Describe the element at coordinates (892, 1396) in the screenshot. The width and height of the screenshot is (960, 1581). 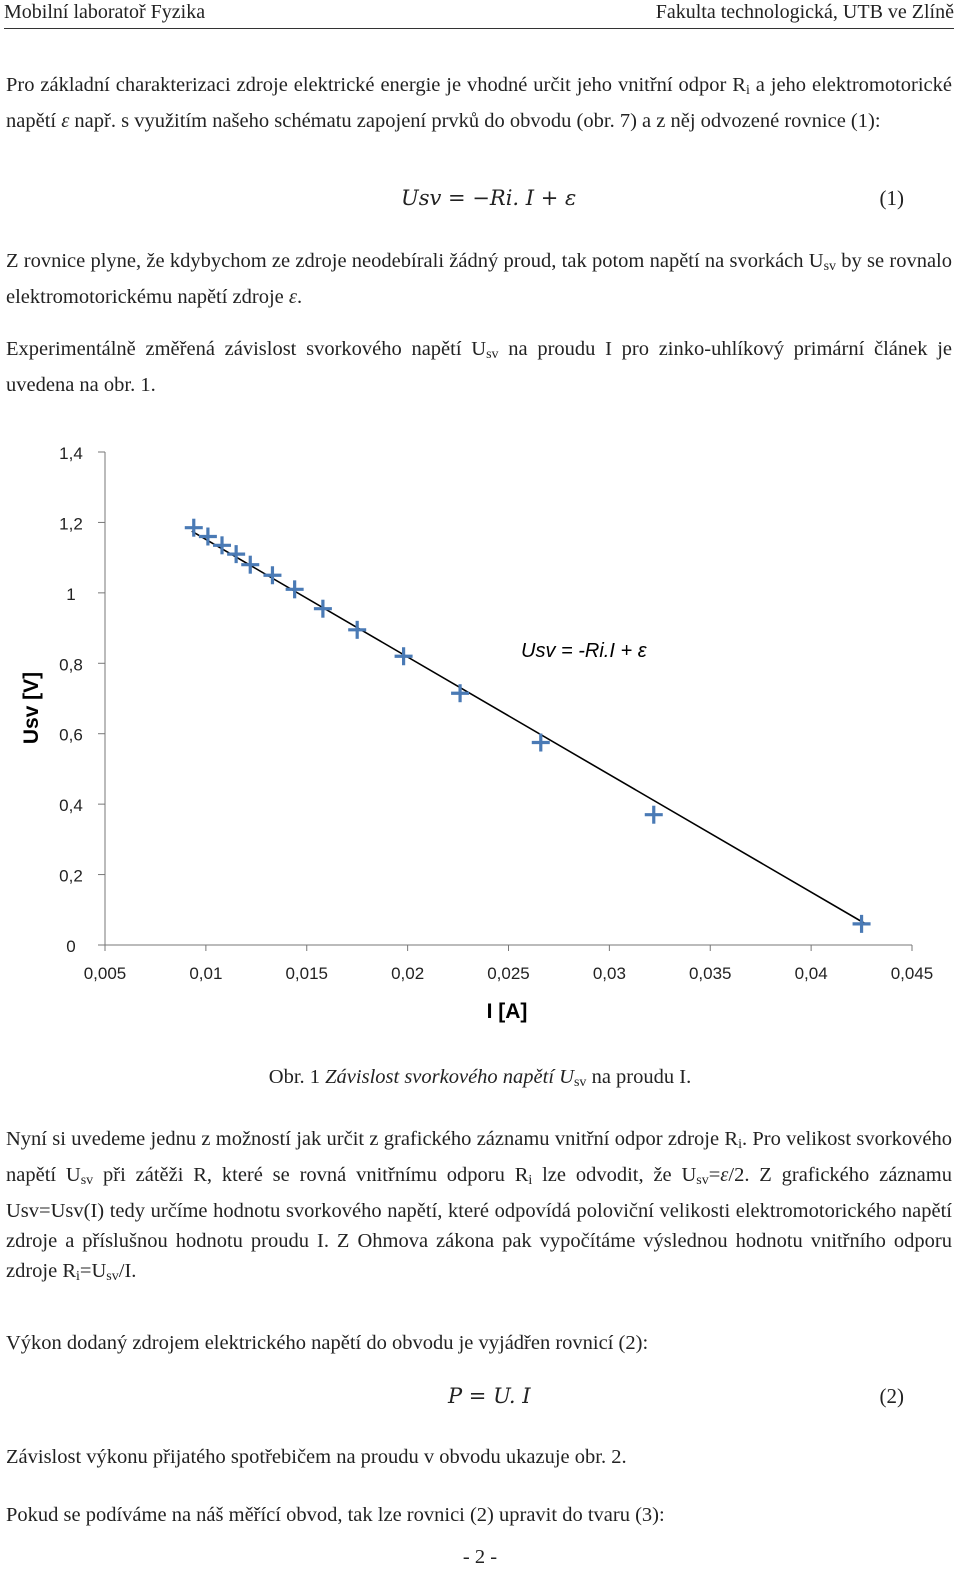
I see `equation-2-number: (2)` at that location.